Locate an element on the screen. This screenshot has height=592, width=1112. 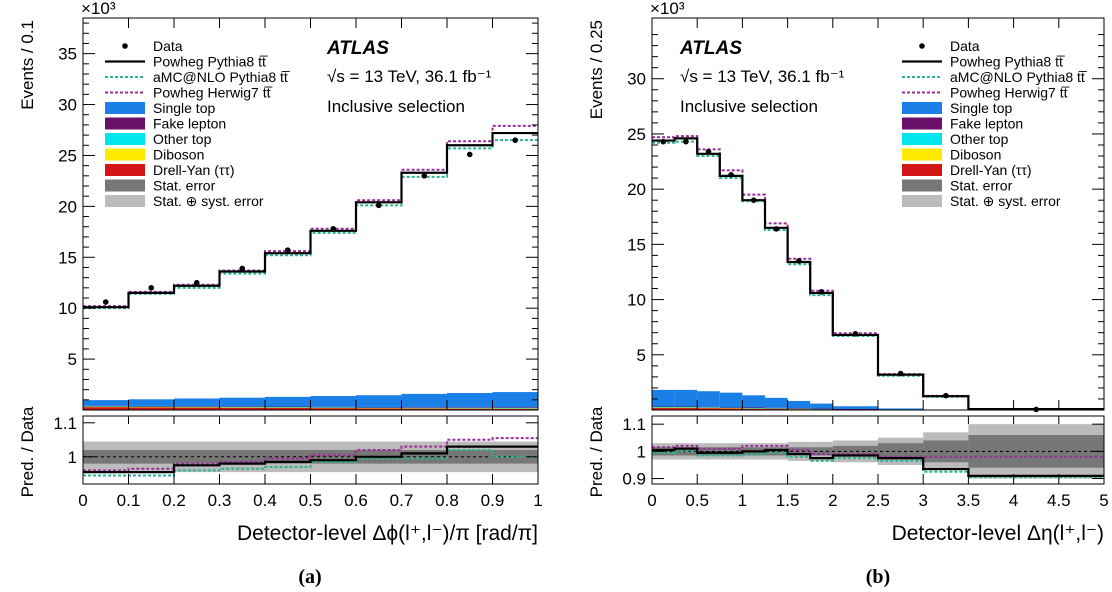
ratio-powheg-pythia8-line is located at coordinates (878, 462).